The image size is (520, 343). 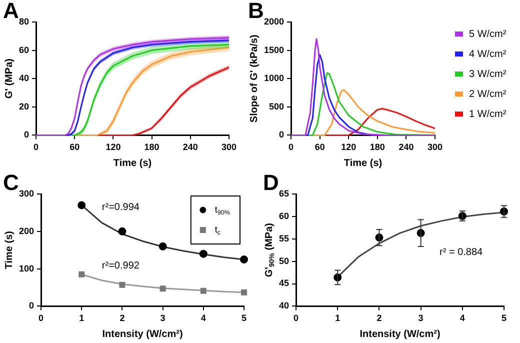 I want to click on legend-label: 2 W/cm², so click(x=488, y=94).